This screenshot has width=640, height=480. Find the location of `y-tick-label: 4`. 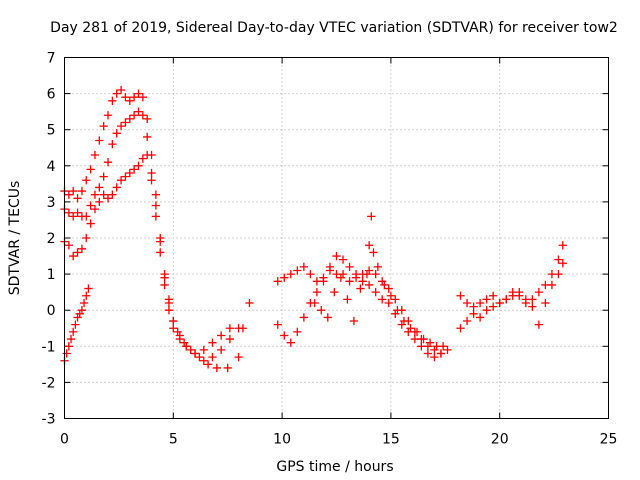

y-tick-label: 4 is located at coordinates (51, 167).